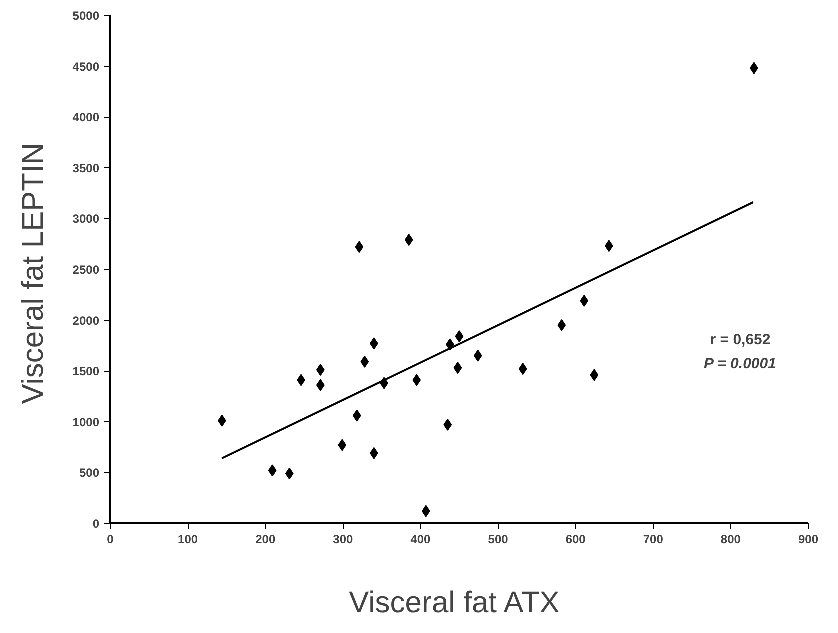 The width and height of the screenshot is (838, 633). What do you see at coordinates (86, 371) in the screenshot?
I see `y-tick-label: 1500` at bounding box center [86, 371].